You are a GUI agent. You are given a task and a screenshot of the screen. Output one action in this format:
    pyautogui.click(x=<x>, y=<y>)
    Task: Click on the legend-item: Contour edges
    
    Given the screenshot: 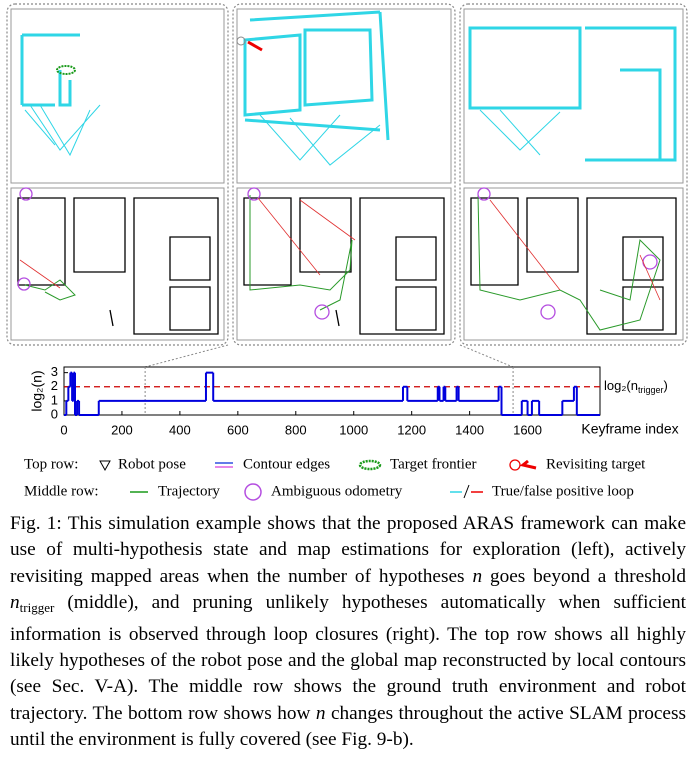 What is the action you would take?
    pyautogui.click(x=286, y=464)
    